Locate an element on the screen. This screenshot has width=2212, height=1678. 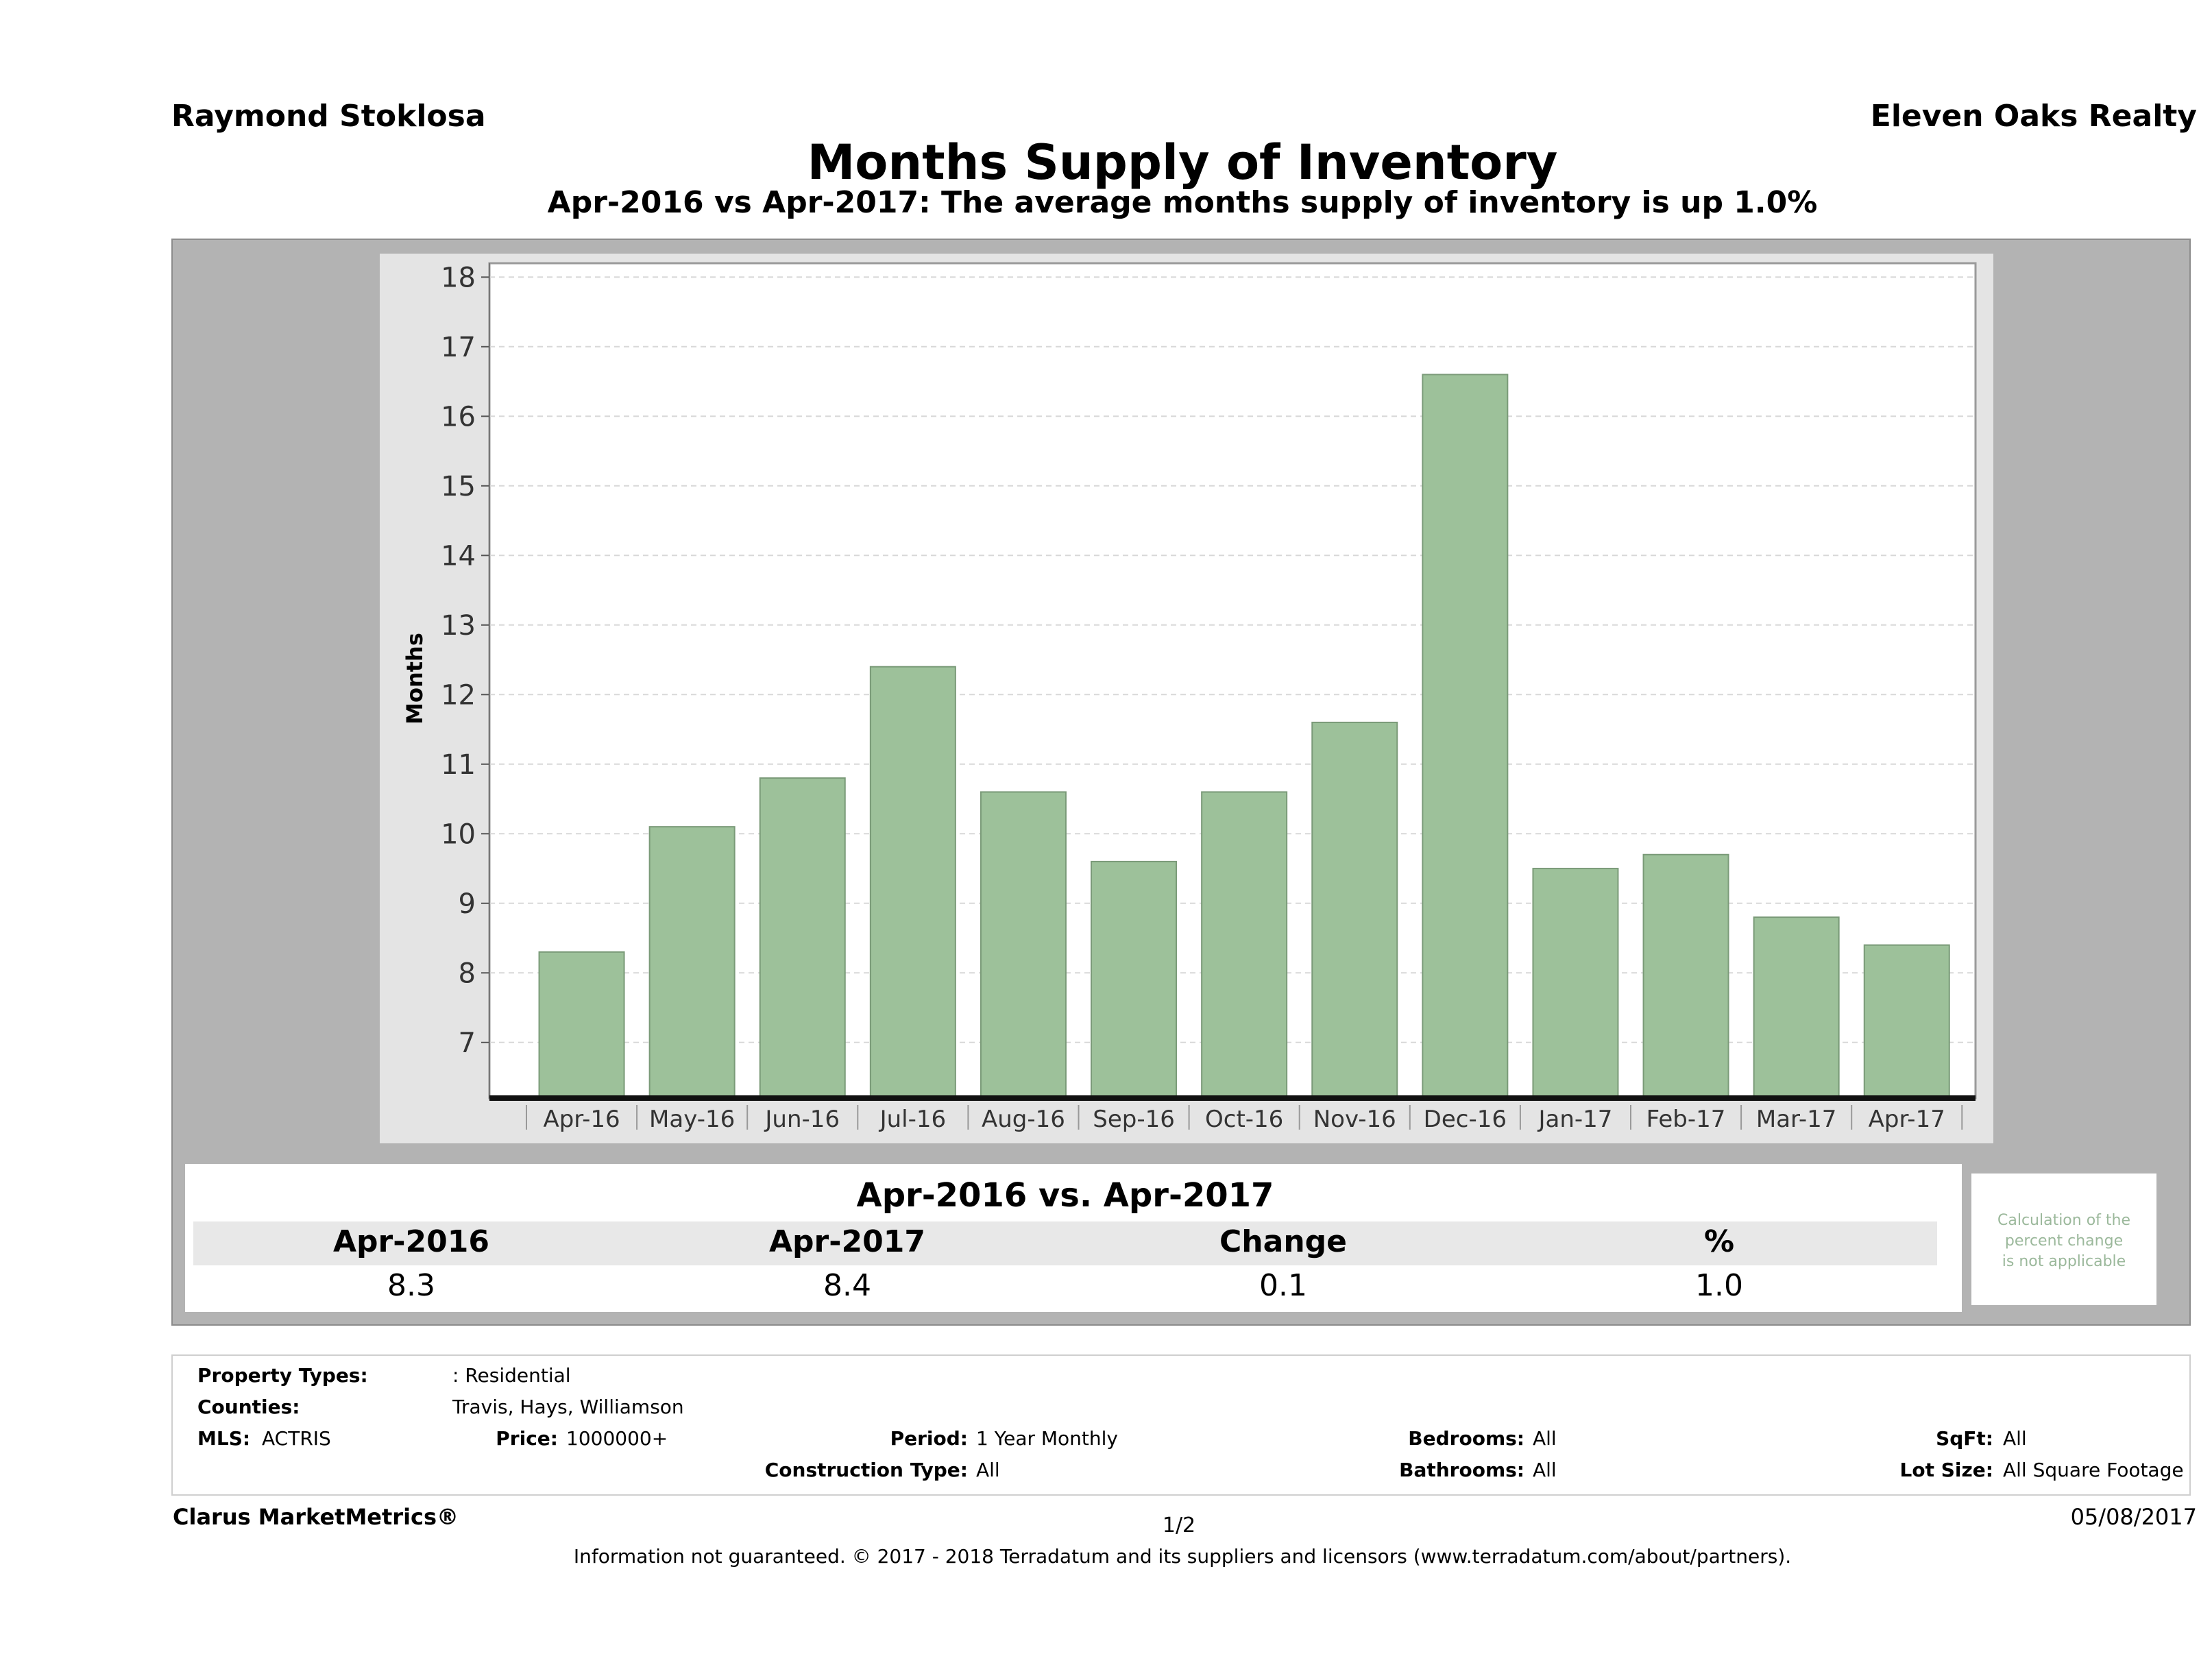
summary-header-change: Change is located at coordinates (1283, 1241).